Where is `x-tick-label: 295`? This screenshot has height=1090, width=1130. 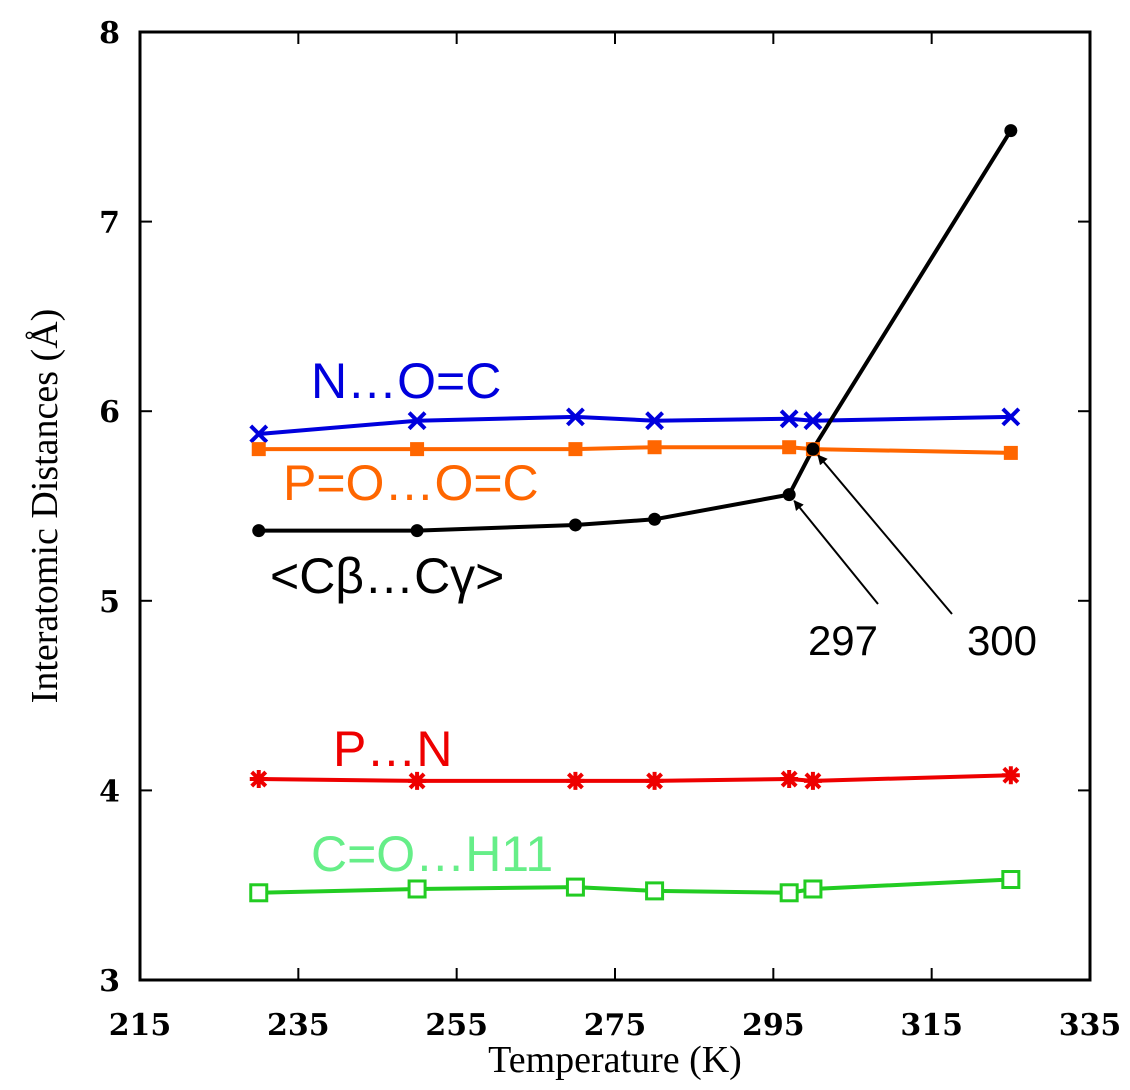 x-tick-label: 295 is located at coordinates (773, 1025).